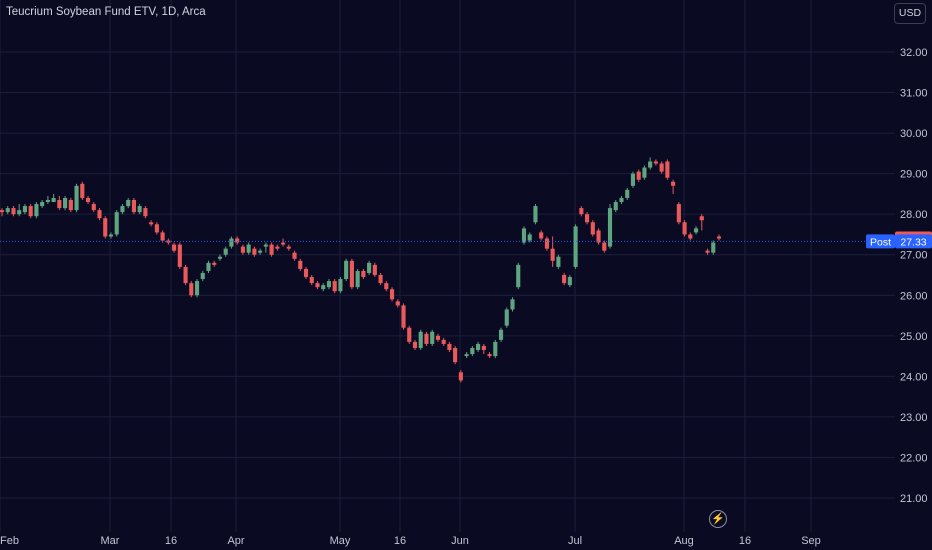 Image resolution: width=932 pixels, height=550 pixels. What do you see at coordinates (410, 541) in the screenshot?
I see `time-axis: Feb Mar 16 Apr May 16 Jun Jul Aug 16 Sep` at bounding box center [410, 541].